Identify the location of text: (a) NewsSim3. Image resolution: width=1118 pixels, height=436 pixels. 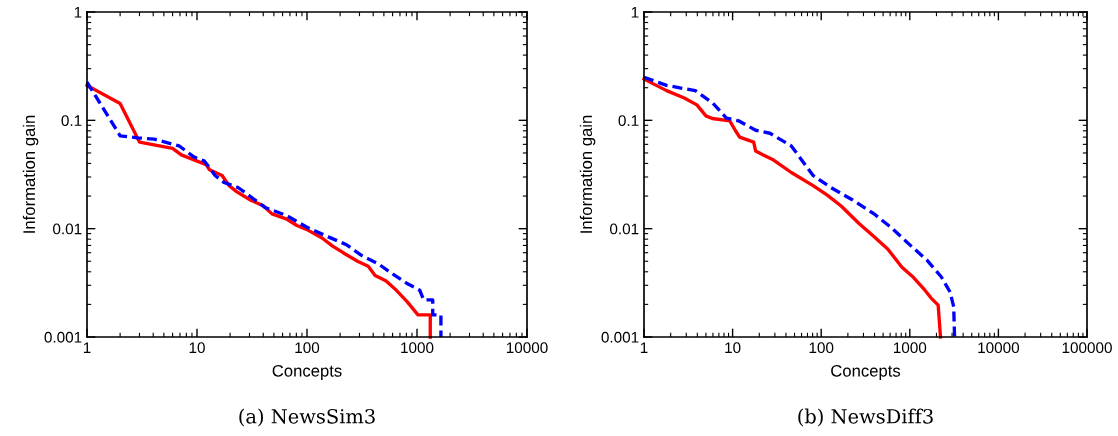
(307, 417).